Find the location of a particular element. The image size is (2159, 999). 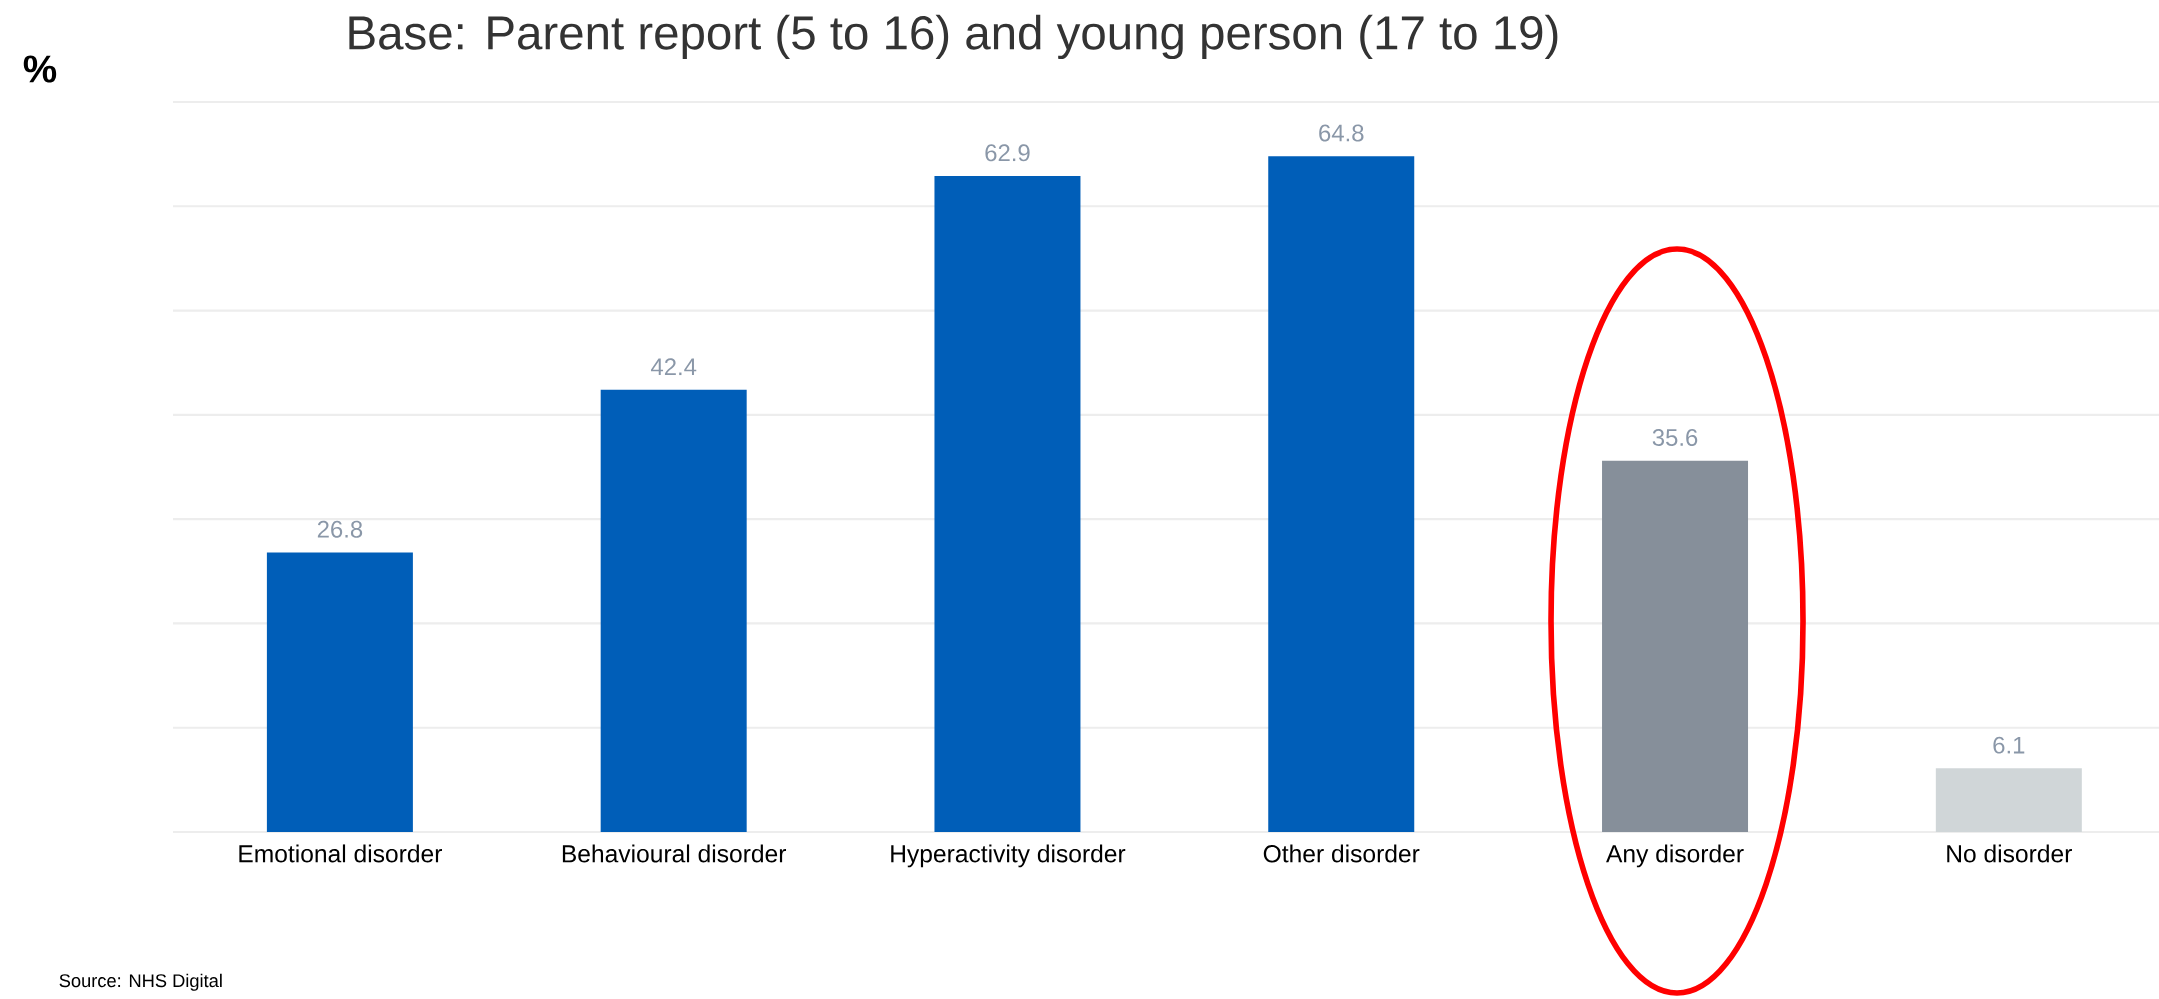

data-label: 42.4 is located at coordinates (673, 367).